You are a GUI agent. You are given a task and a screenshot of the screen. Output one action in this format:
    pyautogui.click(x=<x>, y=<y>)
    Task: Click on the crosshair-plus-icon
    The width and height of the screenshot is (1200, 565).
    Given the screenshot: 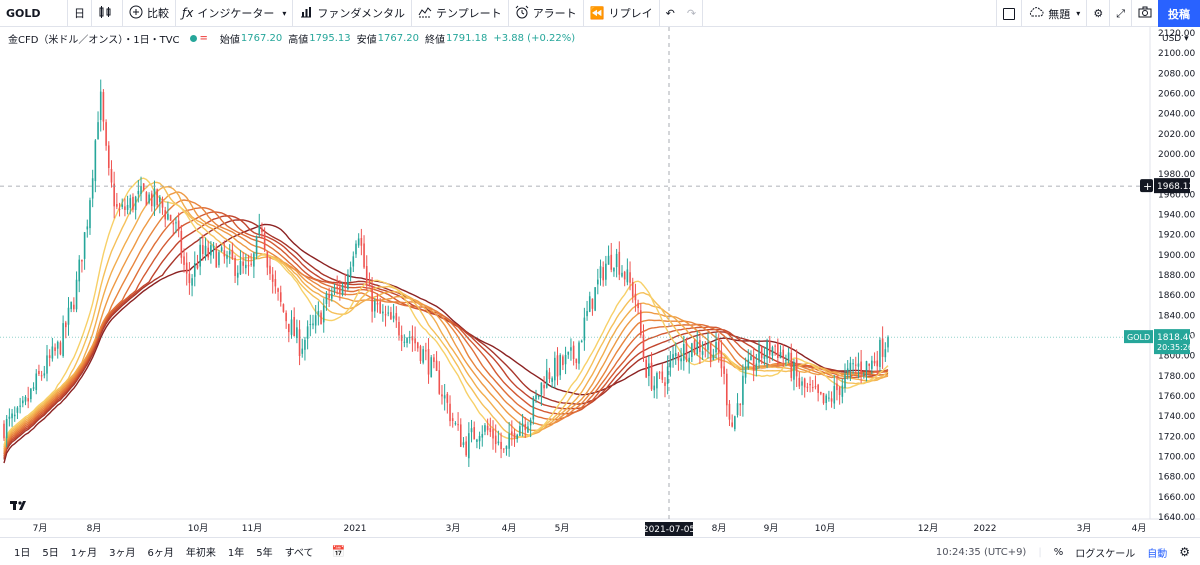 What is the action you would take?
    pyautogui.click(x=1146, y=186)
    